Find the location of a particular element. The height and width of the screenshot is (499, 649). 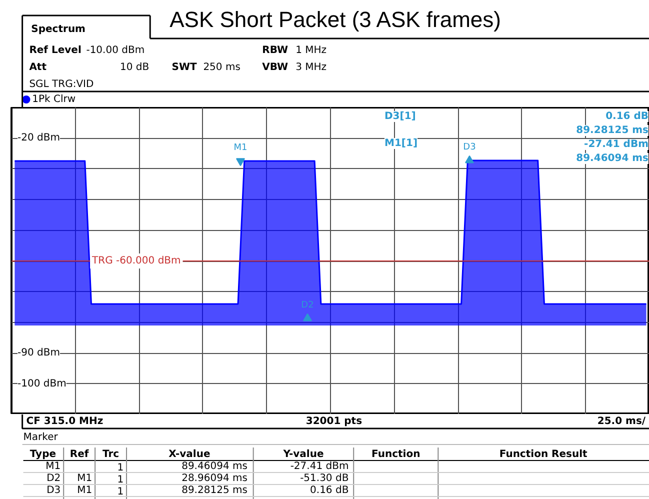

text: 250 ms is located at coordinates (221, 67).